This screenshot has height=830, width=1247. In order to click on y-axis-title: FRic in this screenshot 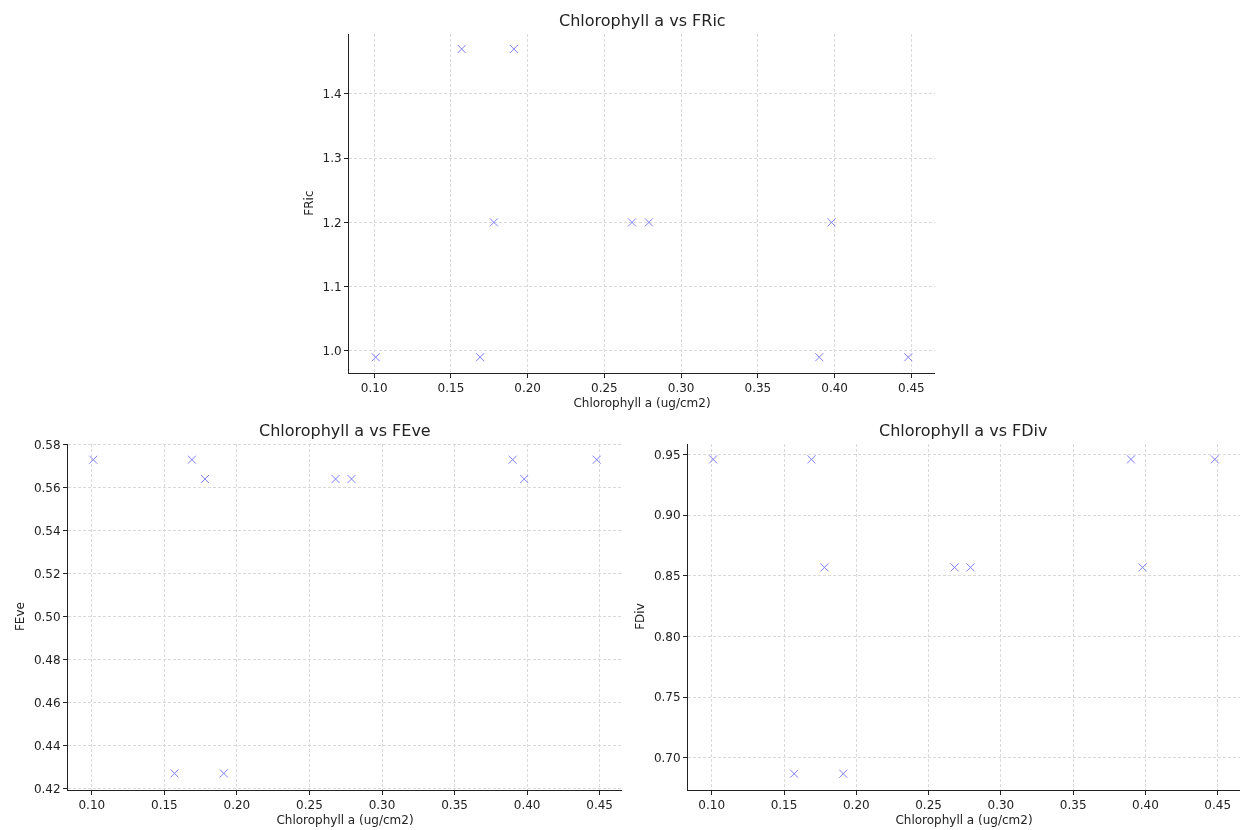, I will do `click(308, 203)`.